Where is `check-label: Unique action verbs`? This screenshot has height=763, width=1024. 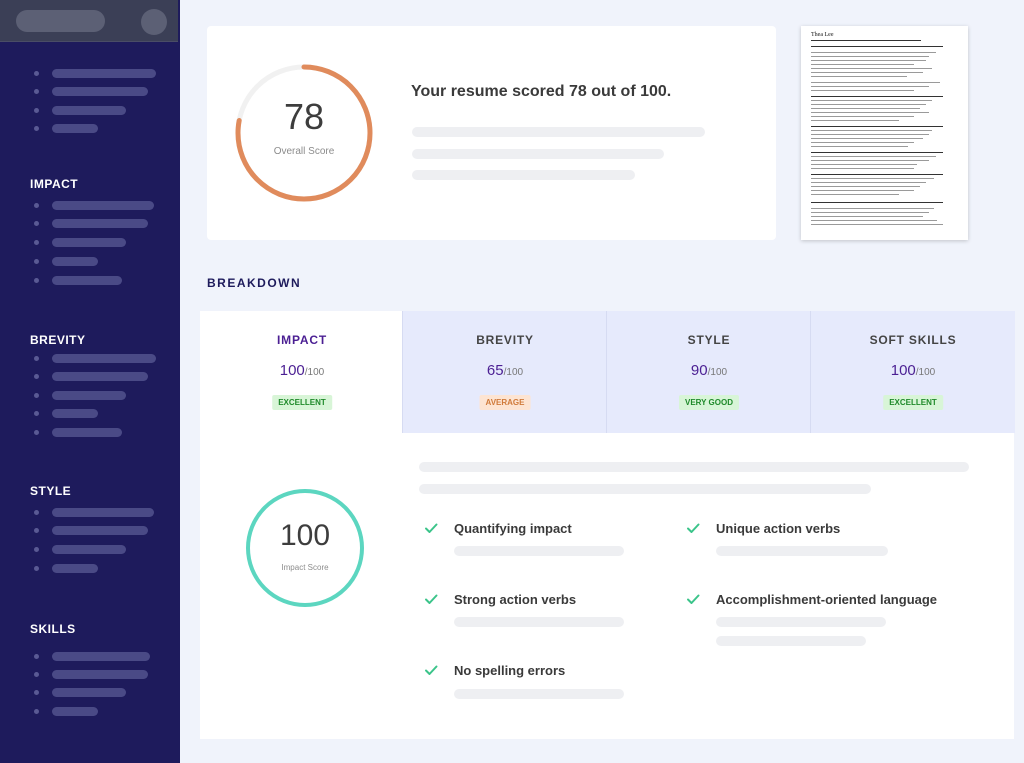 check-label: Unique action verbs is located at coordinates (778, 528).